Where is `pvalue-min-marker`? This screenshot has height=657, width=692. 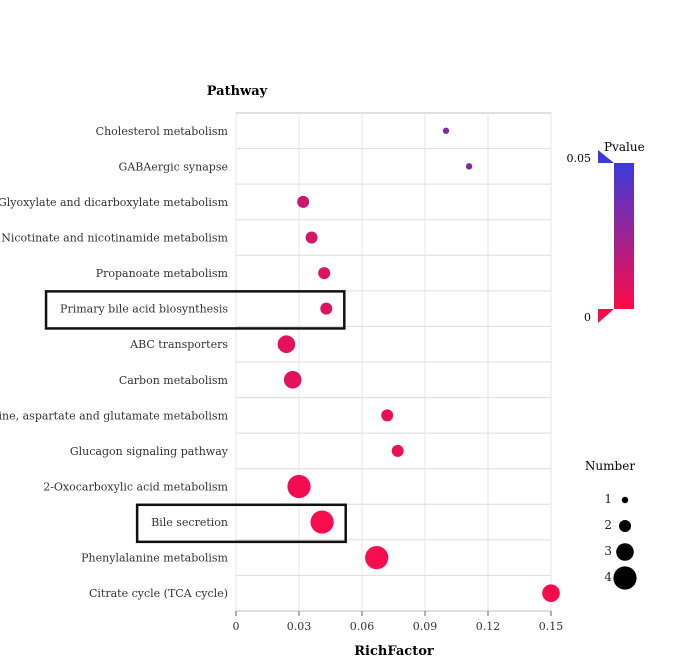
pvalue-min-marker is located at coordinates (606, 316).